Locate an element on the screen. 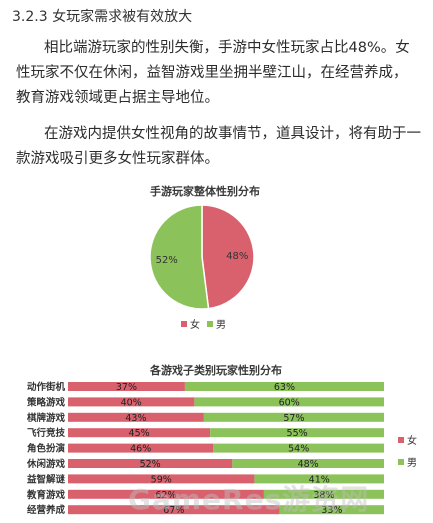 This screenshot has height=523, width=433. bar-data-label: 33% is located at coordinates (331, 510).